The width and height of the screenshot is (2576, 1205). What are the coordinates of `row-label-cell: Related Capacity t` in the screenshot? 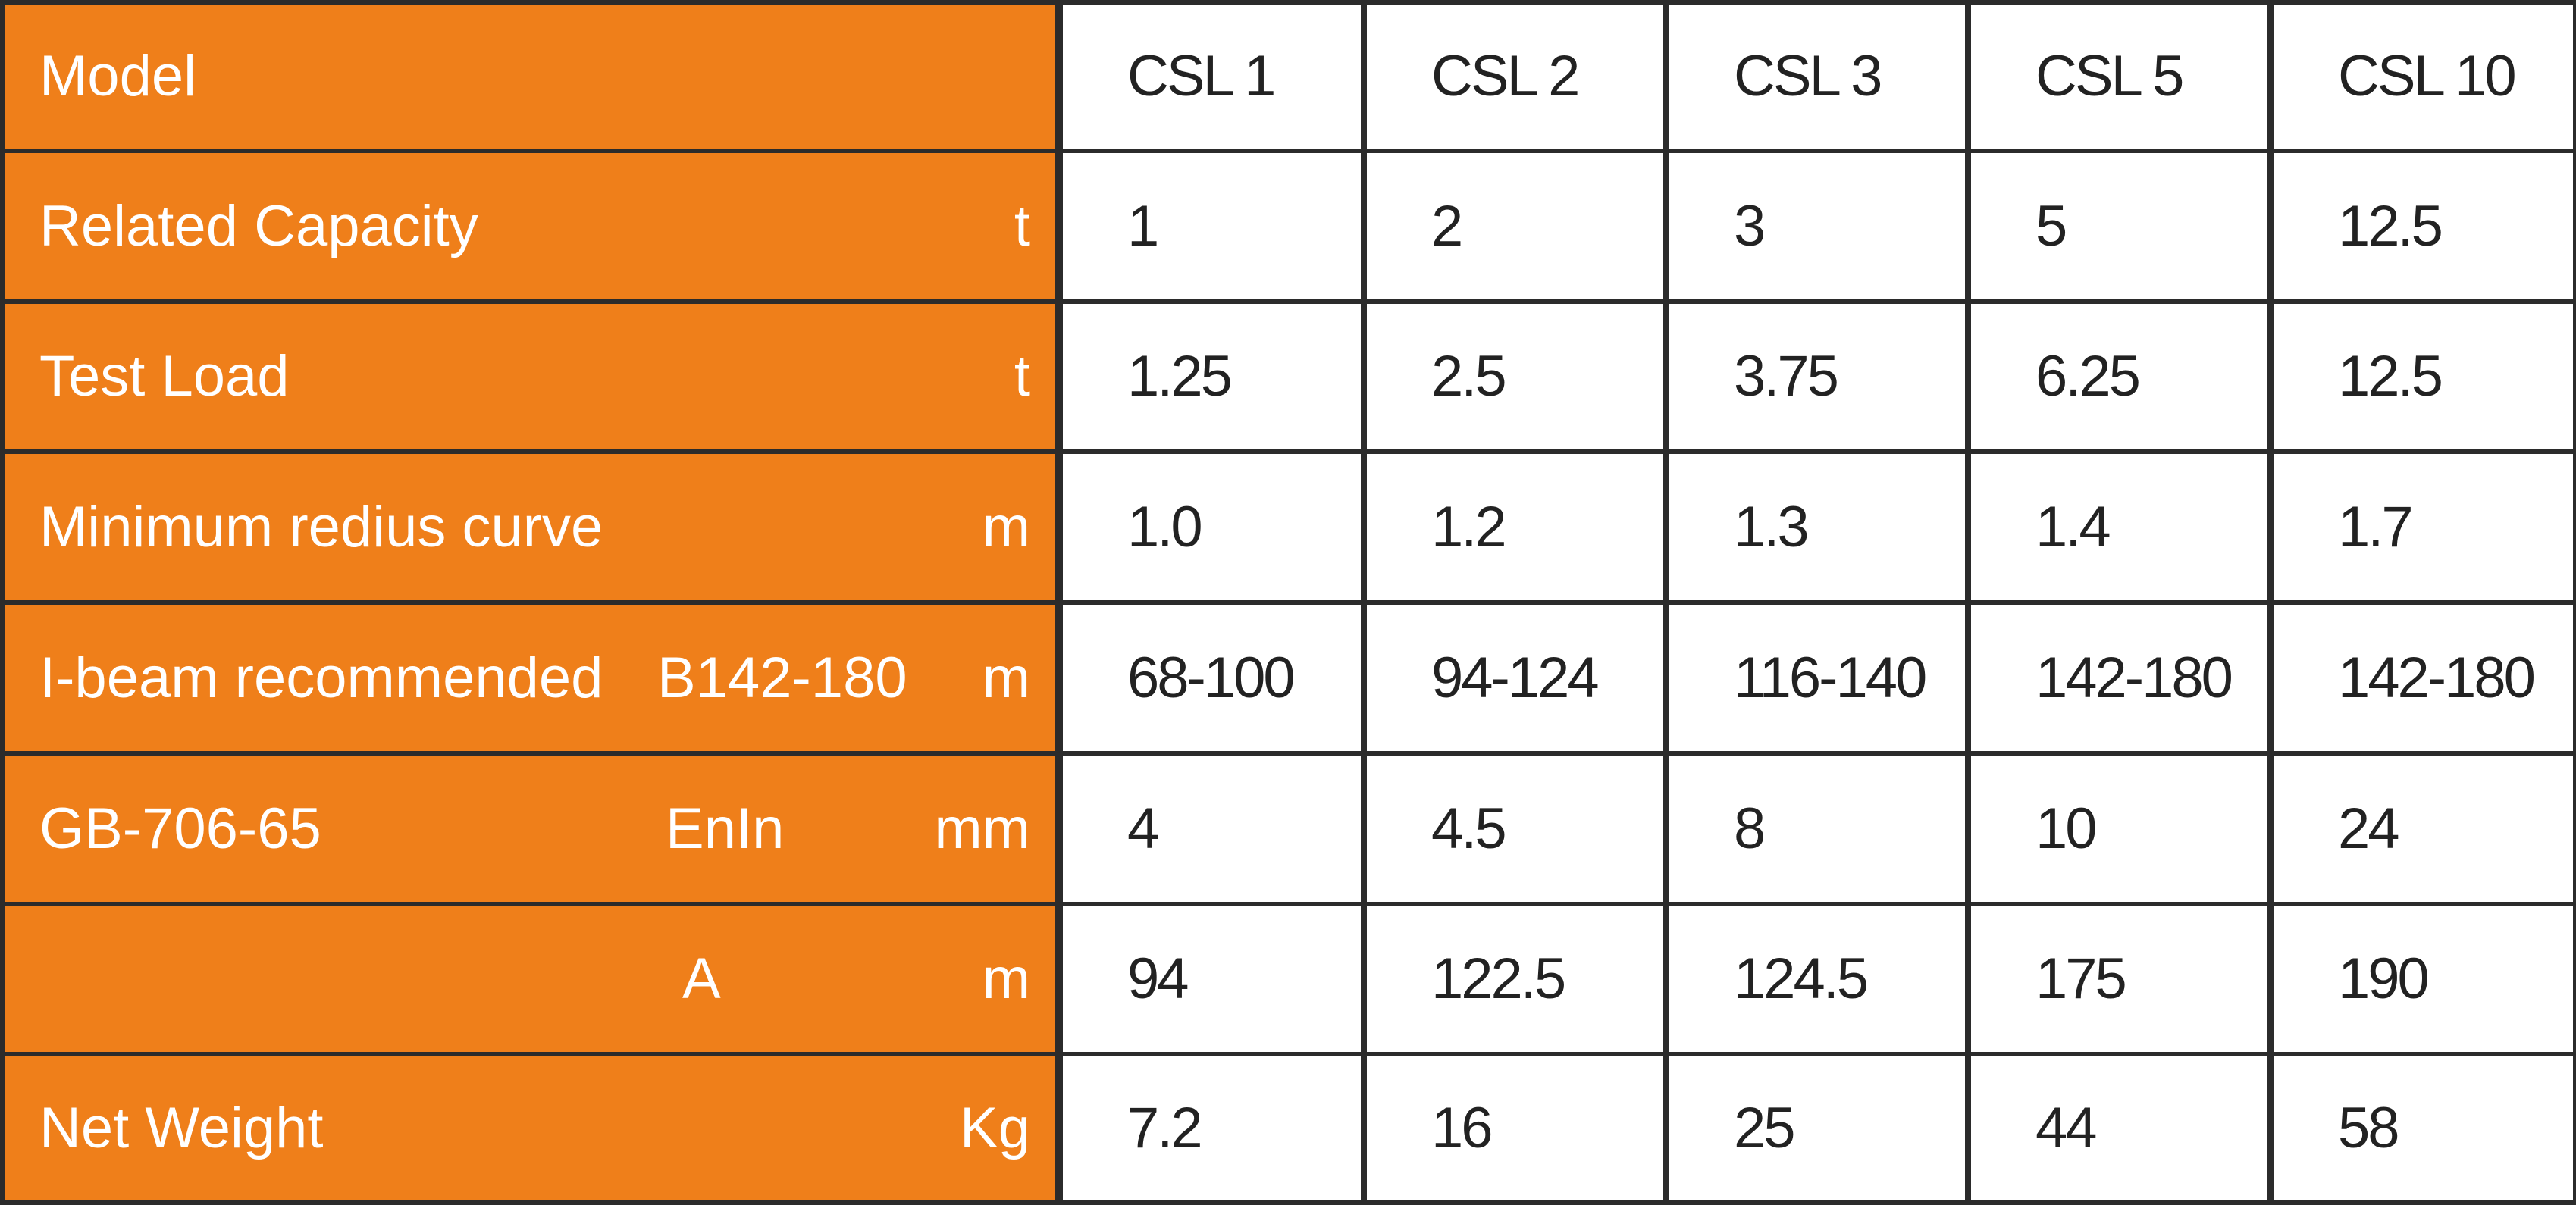 It's located at (530, 226).